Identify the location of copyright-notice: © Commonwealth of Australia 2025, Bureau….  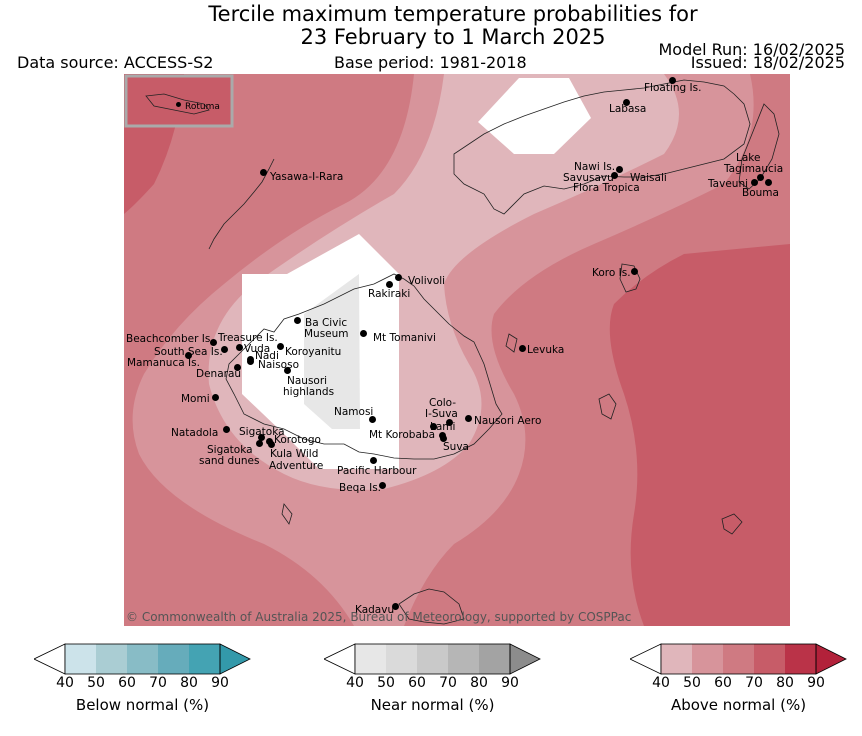
(379, 617).